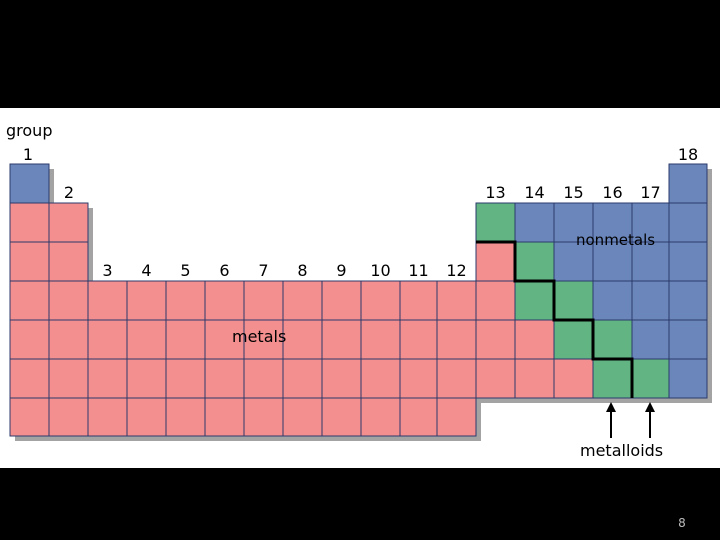 The height and width of the screenshot is (540, 720). I want to click on group-number-18: 18, so click(688, 154).